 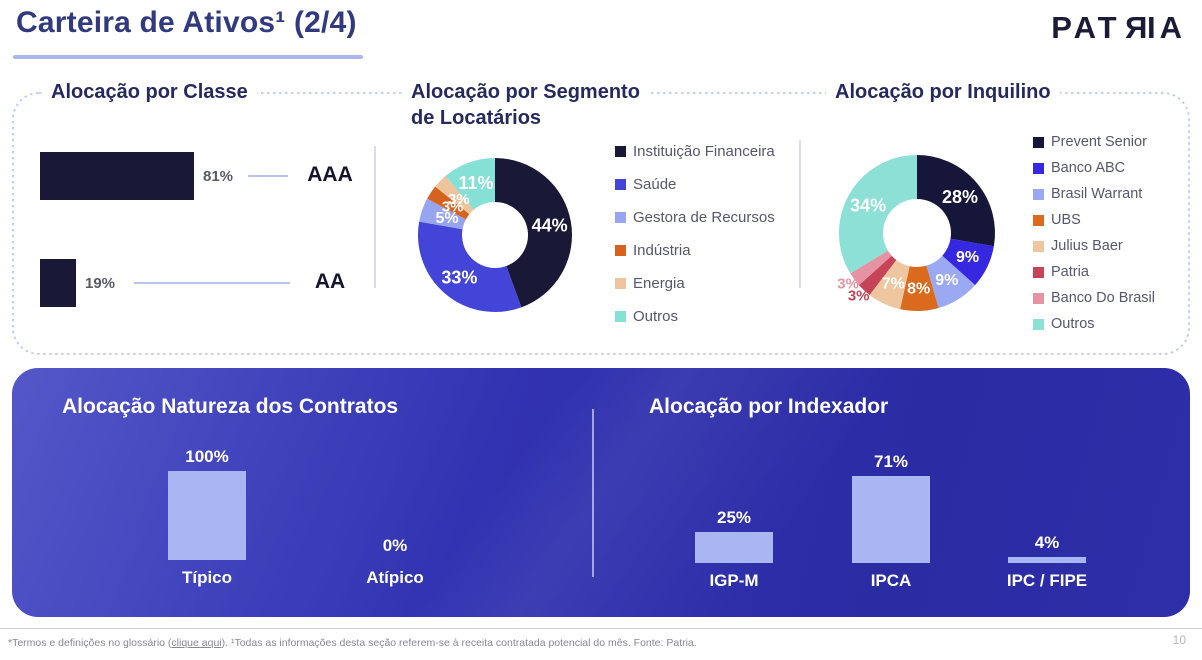 I want to click on donut-slice-label: 33%, so click(x=459, y=278).